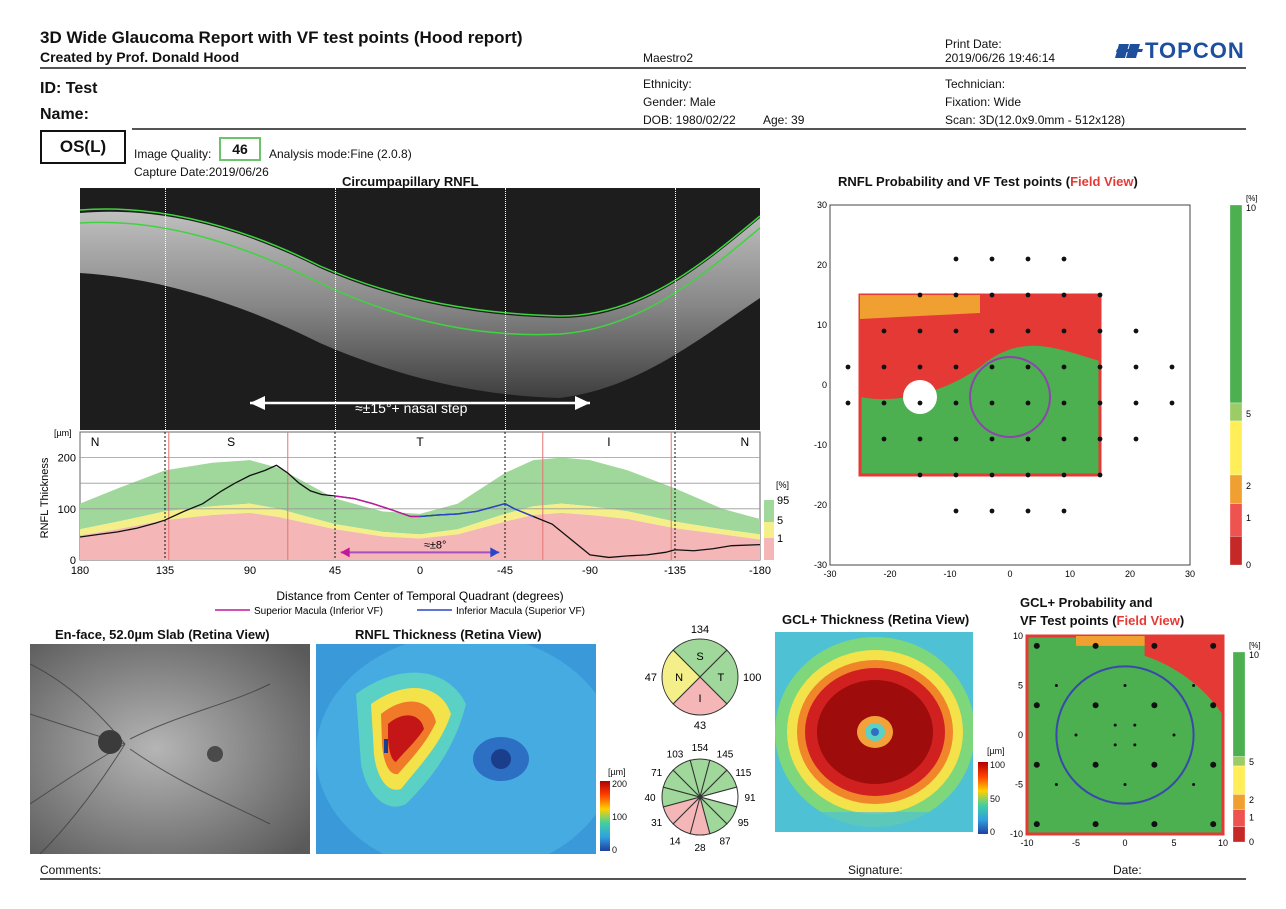 The height and width of the screenshot is (909, 1286). I want to click on oct-bscan-image: ≈±15°+ nasal step, so click(420, 309).